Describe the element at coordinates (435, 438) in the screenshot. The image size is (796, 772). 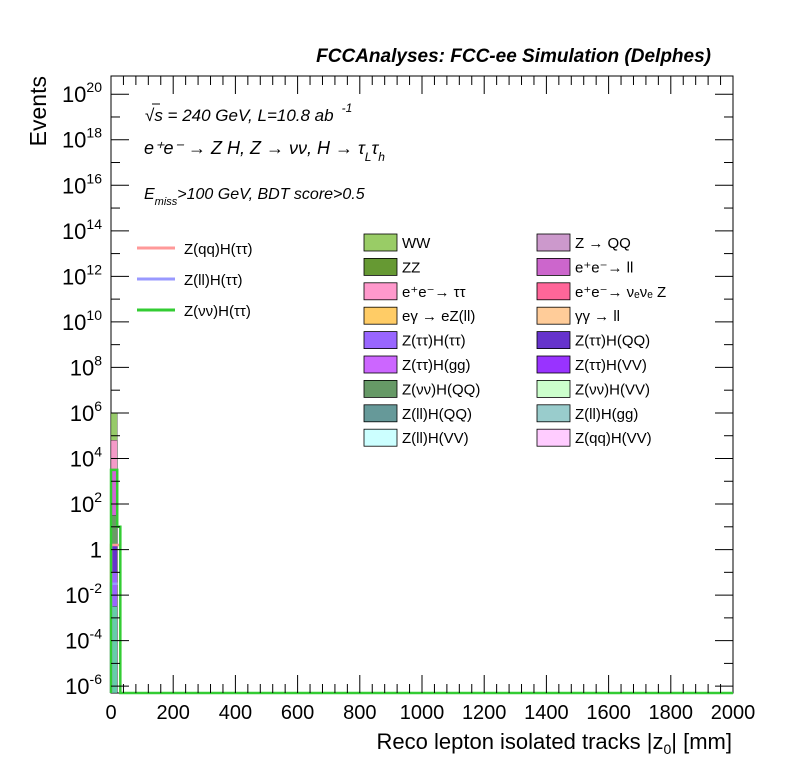
I see `legend-box-label: Z(ll)H(VV)` at that location.